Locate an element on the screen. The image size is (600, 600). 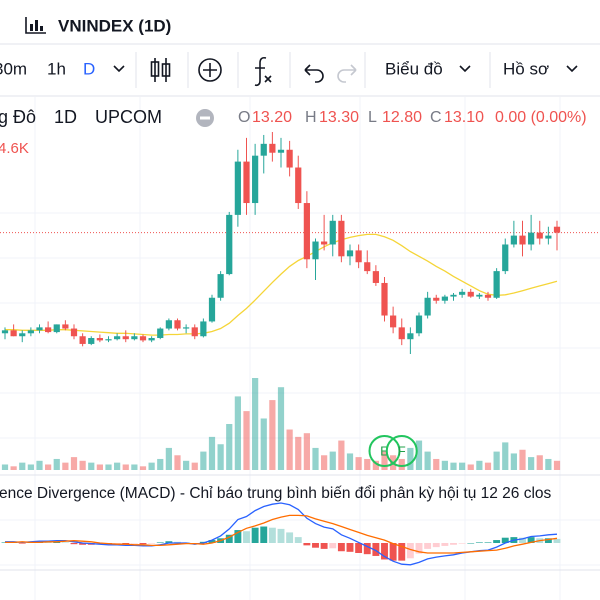
undo-button is located at coordinates (314, 73).